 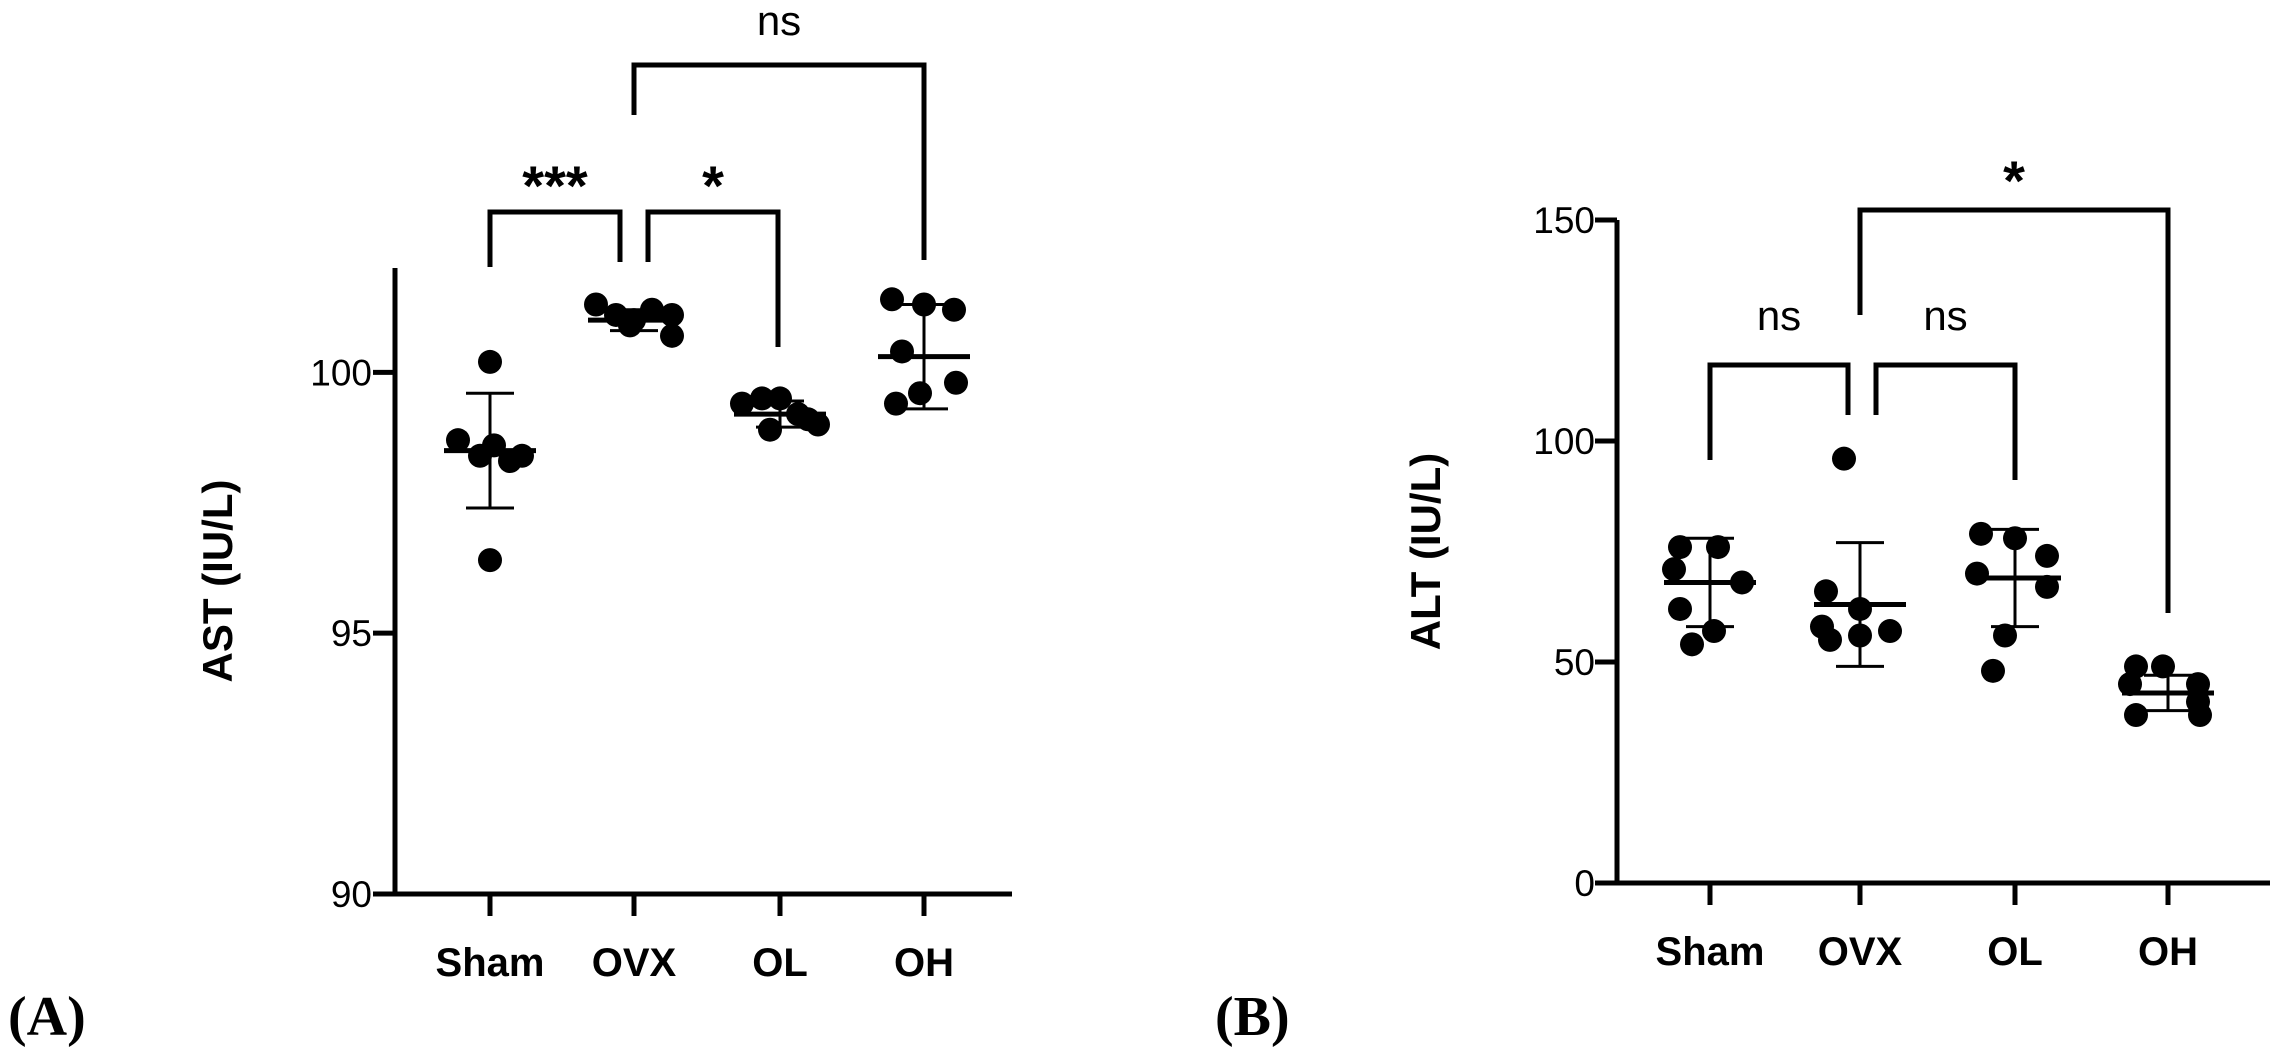 What do you see at coordinates (351, 633) in the screenshot?
I see `y-tick-label: 95` at bounding box center [351, 633].